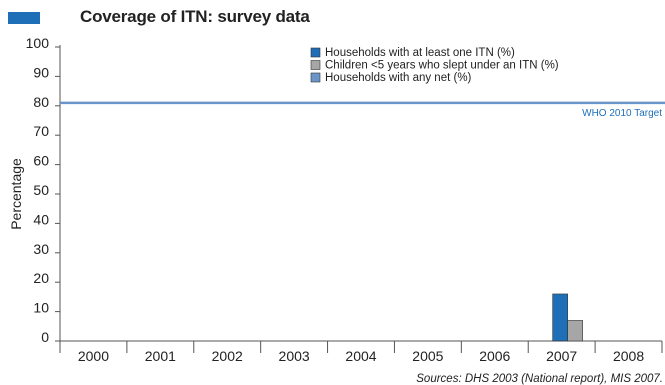 The image size is (665, 385). What do you see at coordinates (628, 356) in the screenshot?
I see `x-tick-label-2008: 2008` at bounding box center [628, 356].